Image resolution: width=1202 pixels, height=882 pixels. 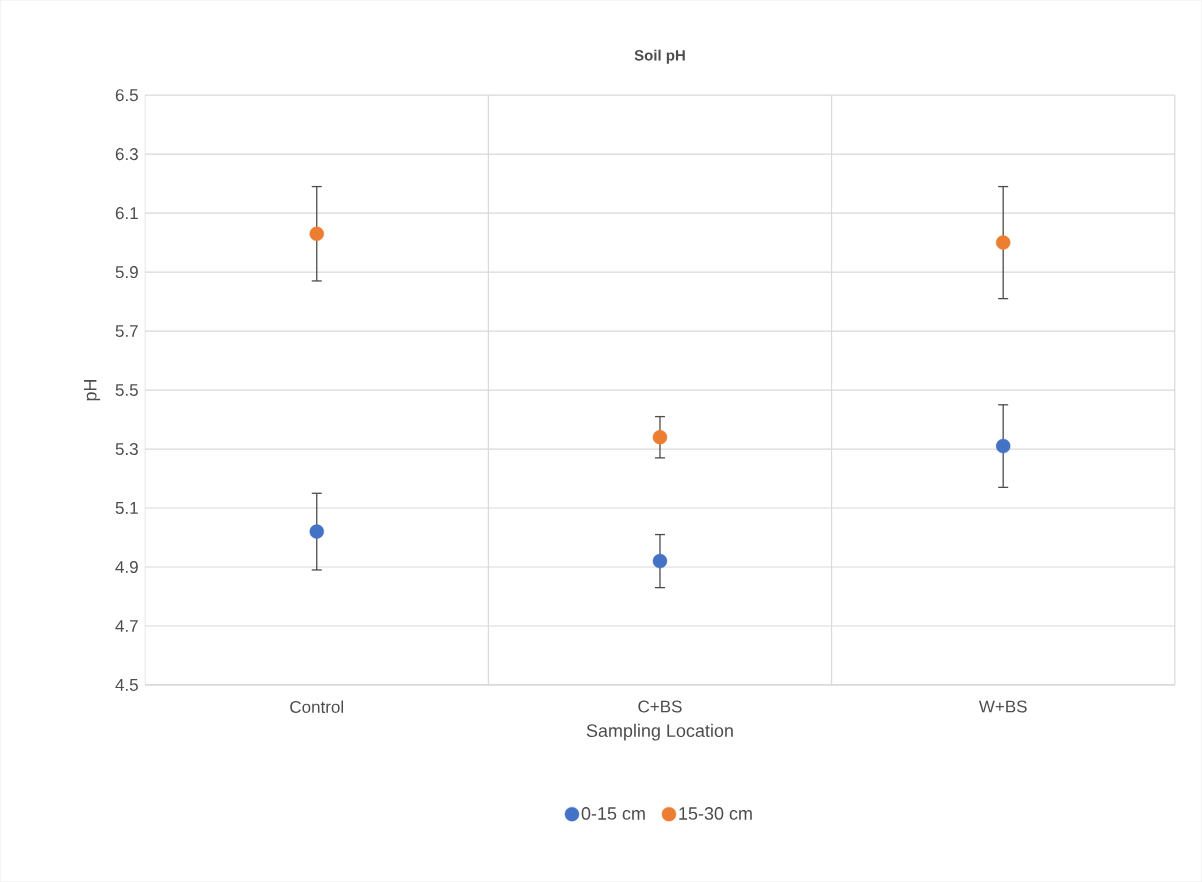 What do you see at coordinates (126, 331) in the screenshot?
I see `y-tick-label: 5.7` at bounding box center [126, 331].